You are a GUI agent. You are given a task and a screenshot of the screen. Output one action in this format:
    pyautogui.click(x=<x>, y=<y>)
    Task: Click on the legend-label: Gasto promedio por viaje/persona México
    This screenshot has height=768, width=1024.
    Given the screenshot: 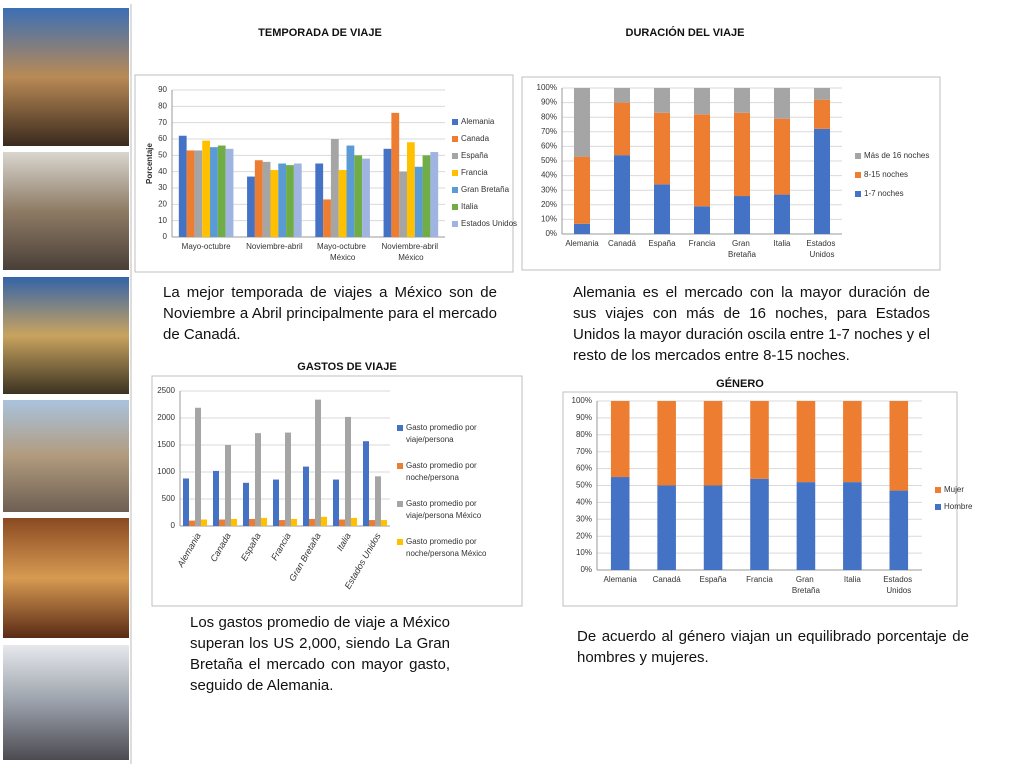 What is the action you would take?
    pyautogui.click(x=444, y=509)
    